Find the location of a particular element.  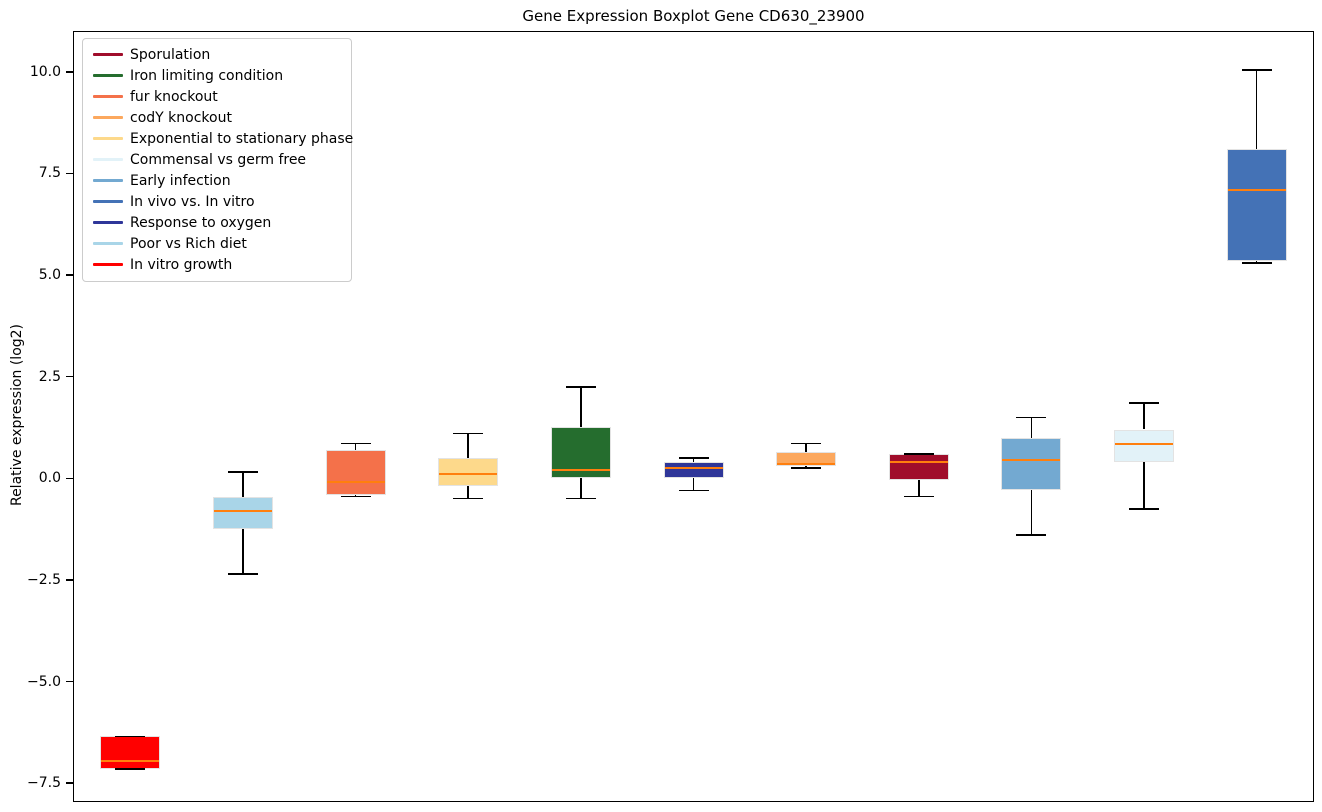

y-tick-label: −7.5 is located at coordinates (44, 783).